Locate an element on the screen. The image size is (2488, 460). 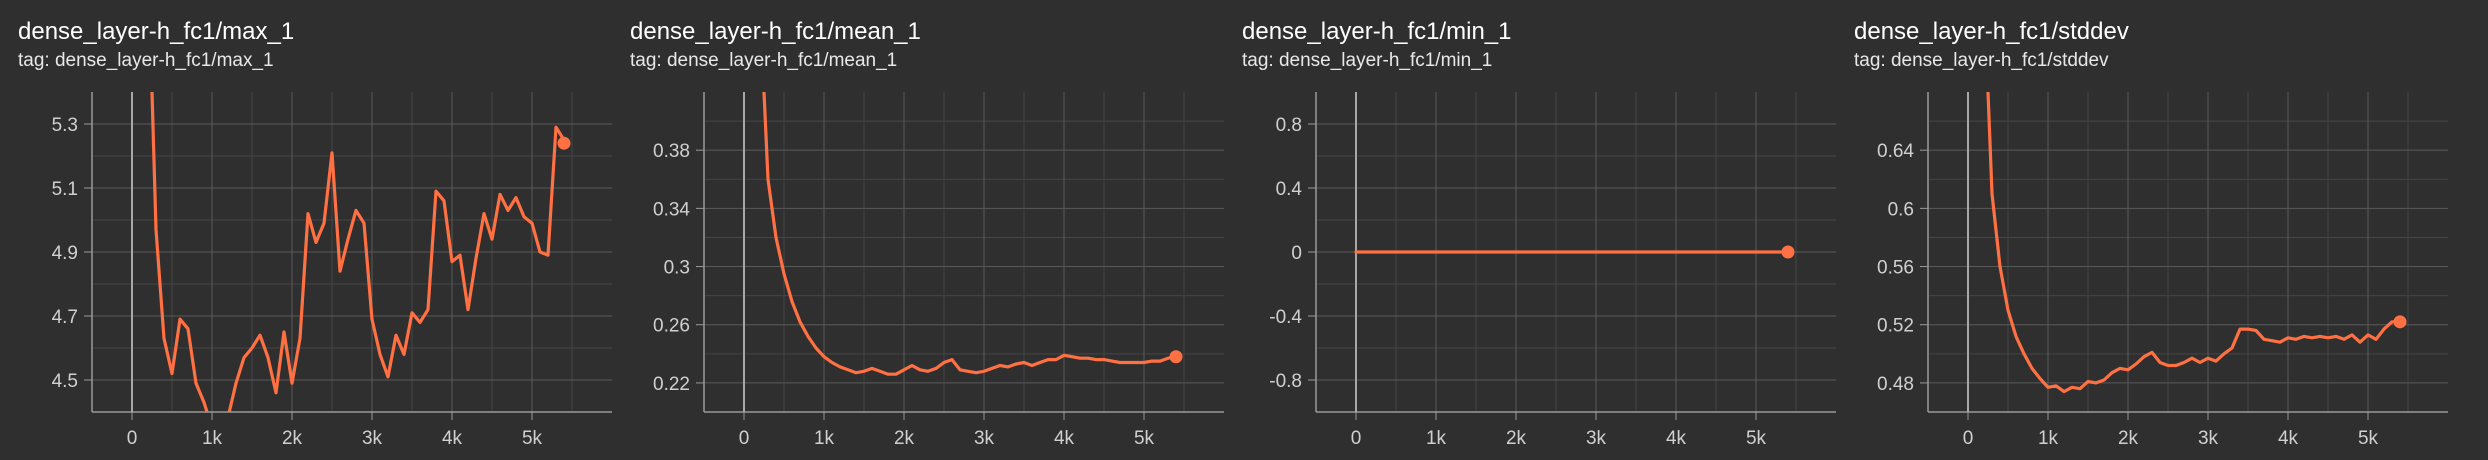
y-tick-label: 4.7 is located at coordinates (65, 317).